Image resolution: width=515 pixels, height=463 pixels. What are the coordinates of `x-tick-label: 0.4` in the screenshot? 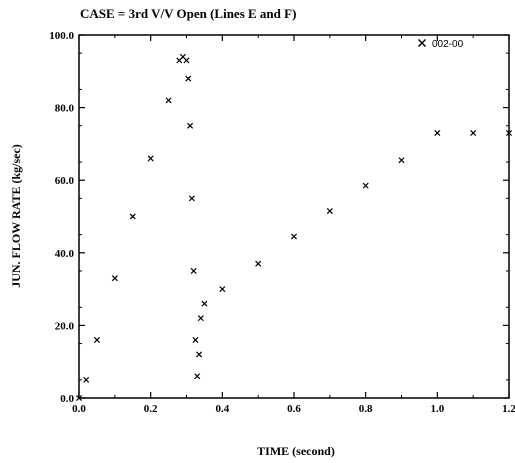 It's located at (222, 409).